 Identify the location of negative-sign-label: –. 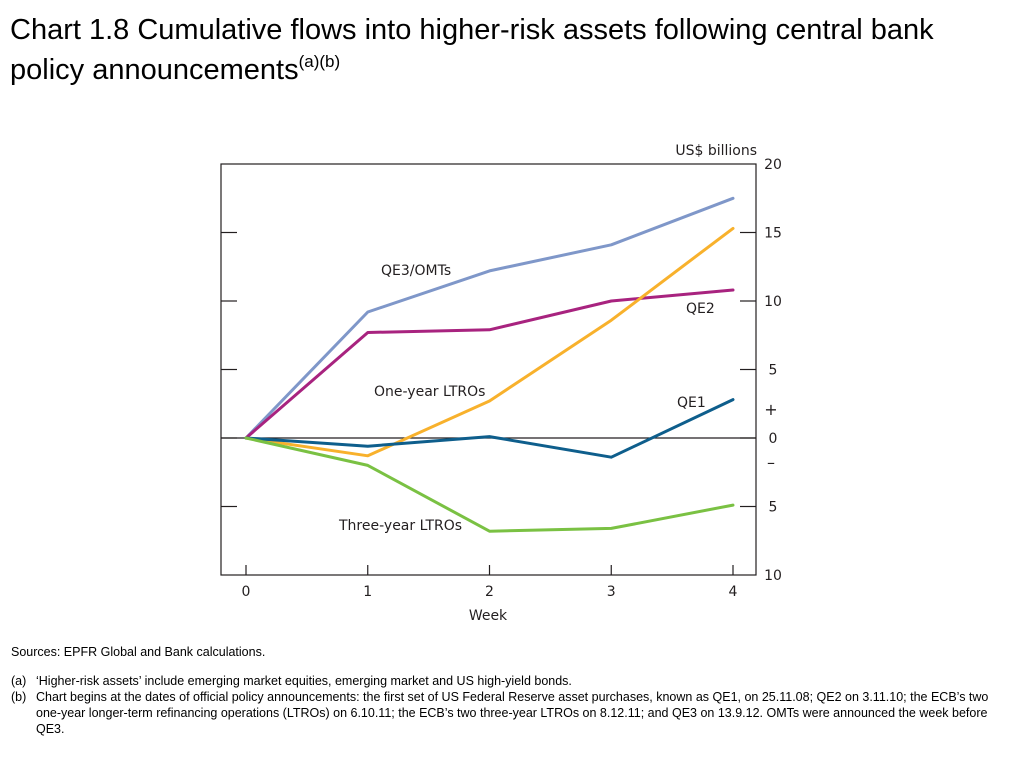
(771, 462).